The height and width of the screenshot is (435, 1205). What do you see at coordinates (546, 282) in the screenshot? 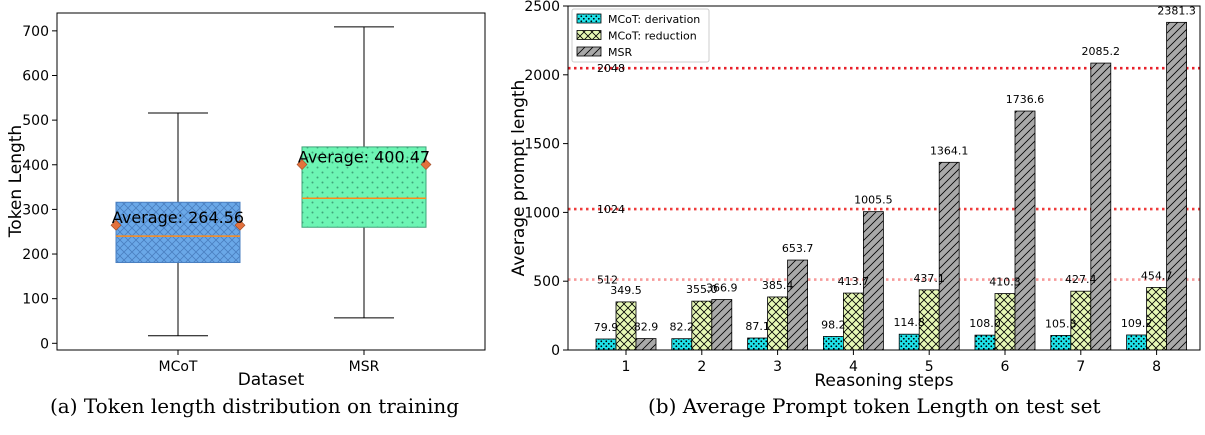
I see `y-tick-label-b: 500` at bounding box center [546, 282].